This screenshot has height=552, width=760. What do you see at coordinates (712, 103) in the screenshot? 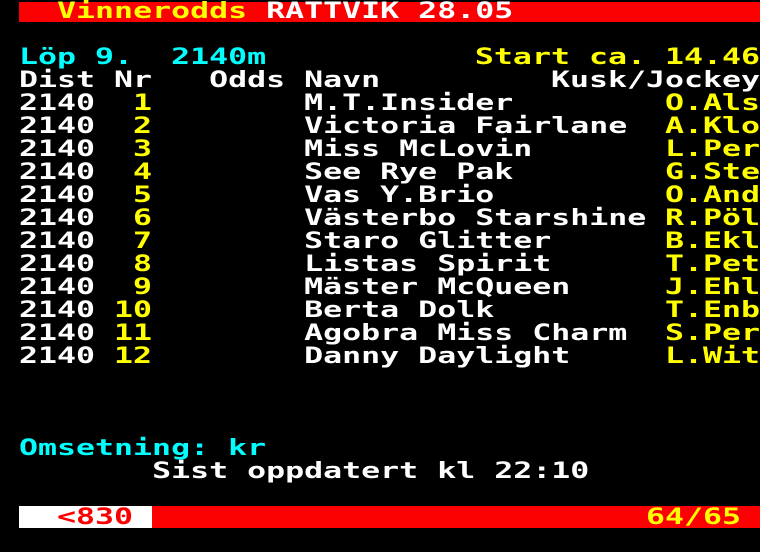
I see `jockey-name: O.Als` at bounding box center [712, 103].